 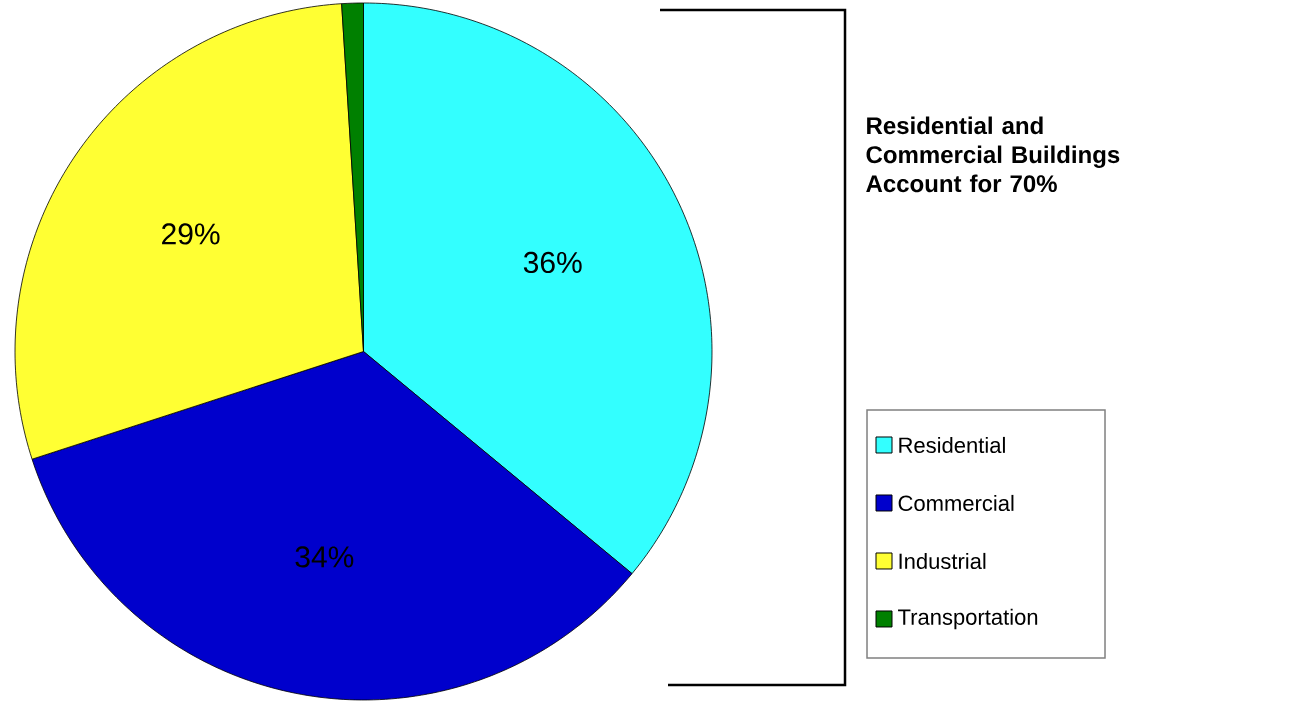 What do you see at coordinates (956, 503) in the screenshot?
I see `legend-label: Commercial` at bounding box center [956, 503].